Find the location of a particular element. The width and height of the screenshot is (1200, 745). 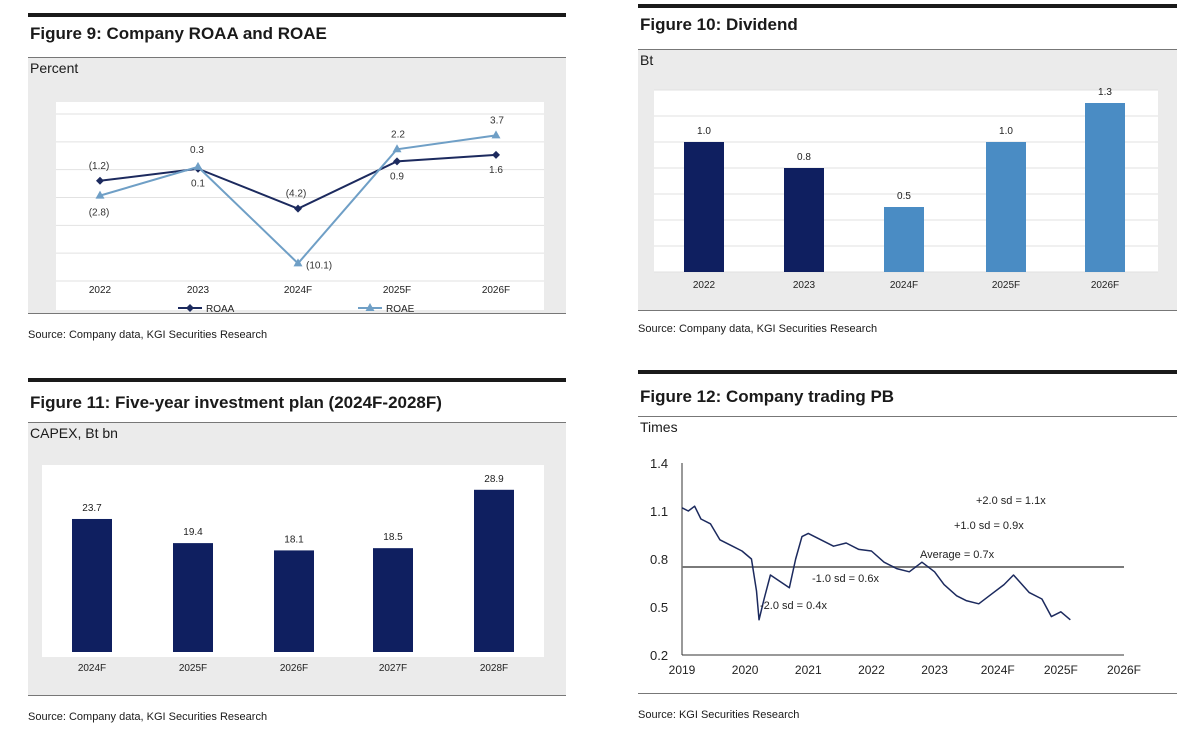

figure-12-pb-line is located at coordinates (876, 563).